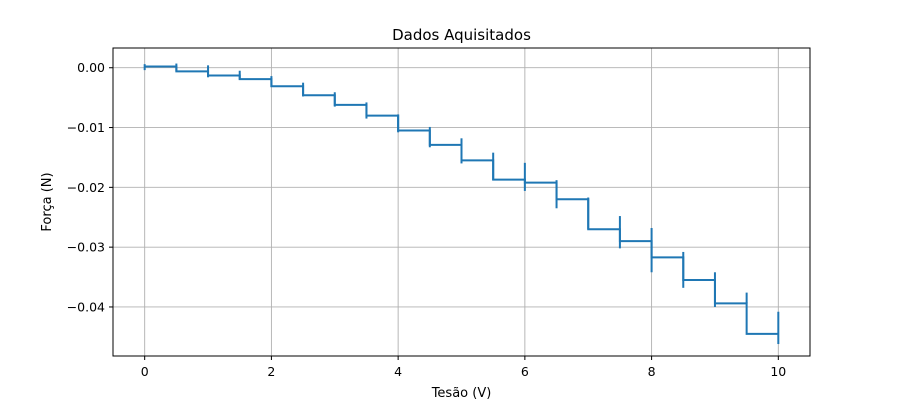  What do you see at coordinates (86, 187) in the screenshot?
I see `y-tick-label: −0.02` at bounding box center [86, 187].